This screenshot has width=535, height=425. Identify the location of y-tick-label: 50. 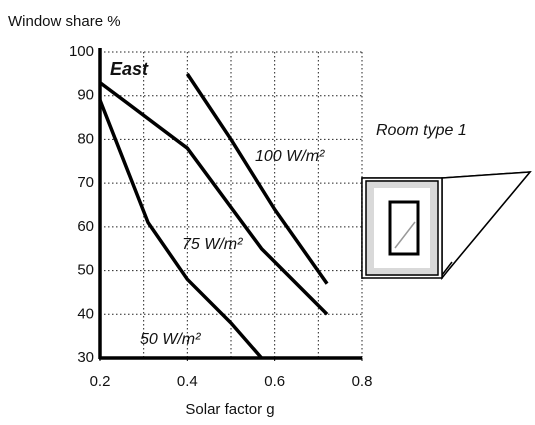
(85, 270).